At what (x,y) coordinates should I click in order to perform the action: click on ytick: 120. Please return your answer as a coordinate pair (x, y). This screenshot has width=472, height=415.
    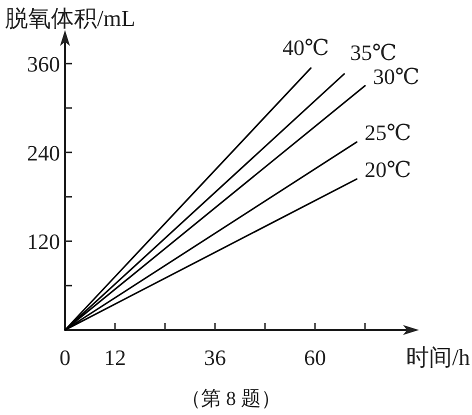
    Looking at the image, I should click on (43, 241).